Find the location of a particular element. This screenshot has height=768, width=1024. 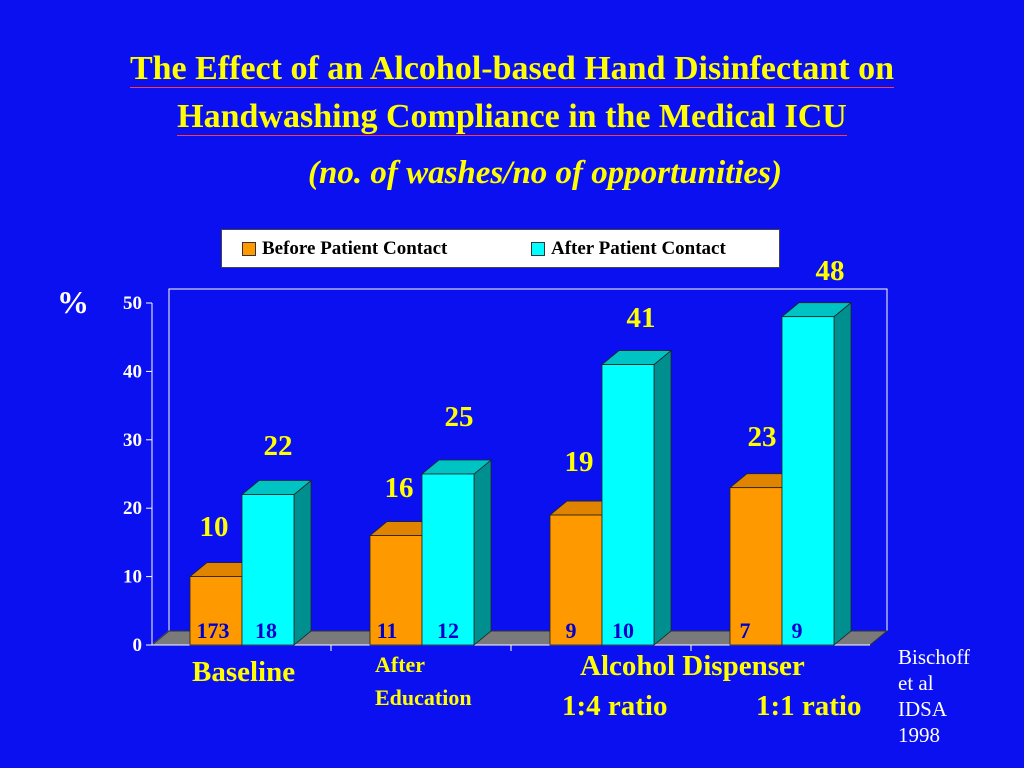

bar-value-label: 10 is located at coordinates (214, 527).